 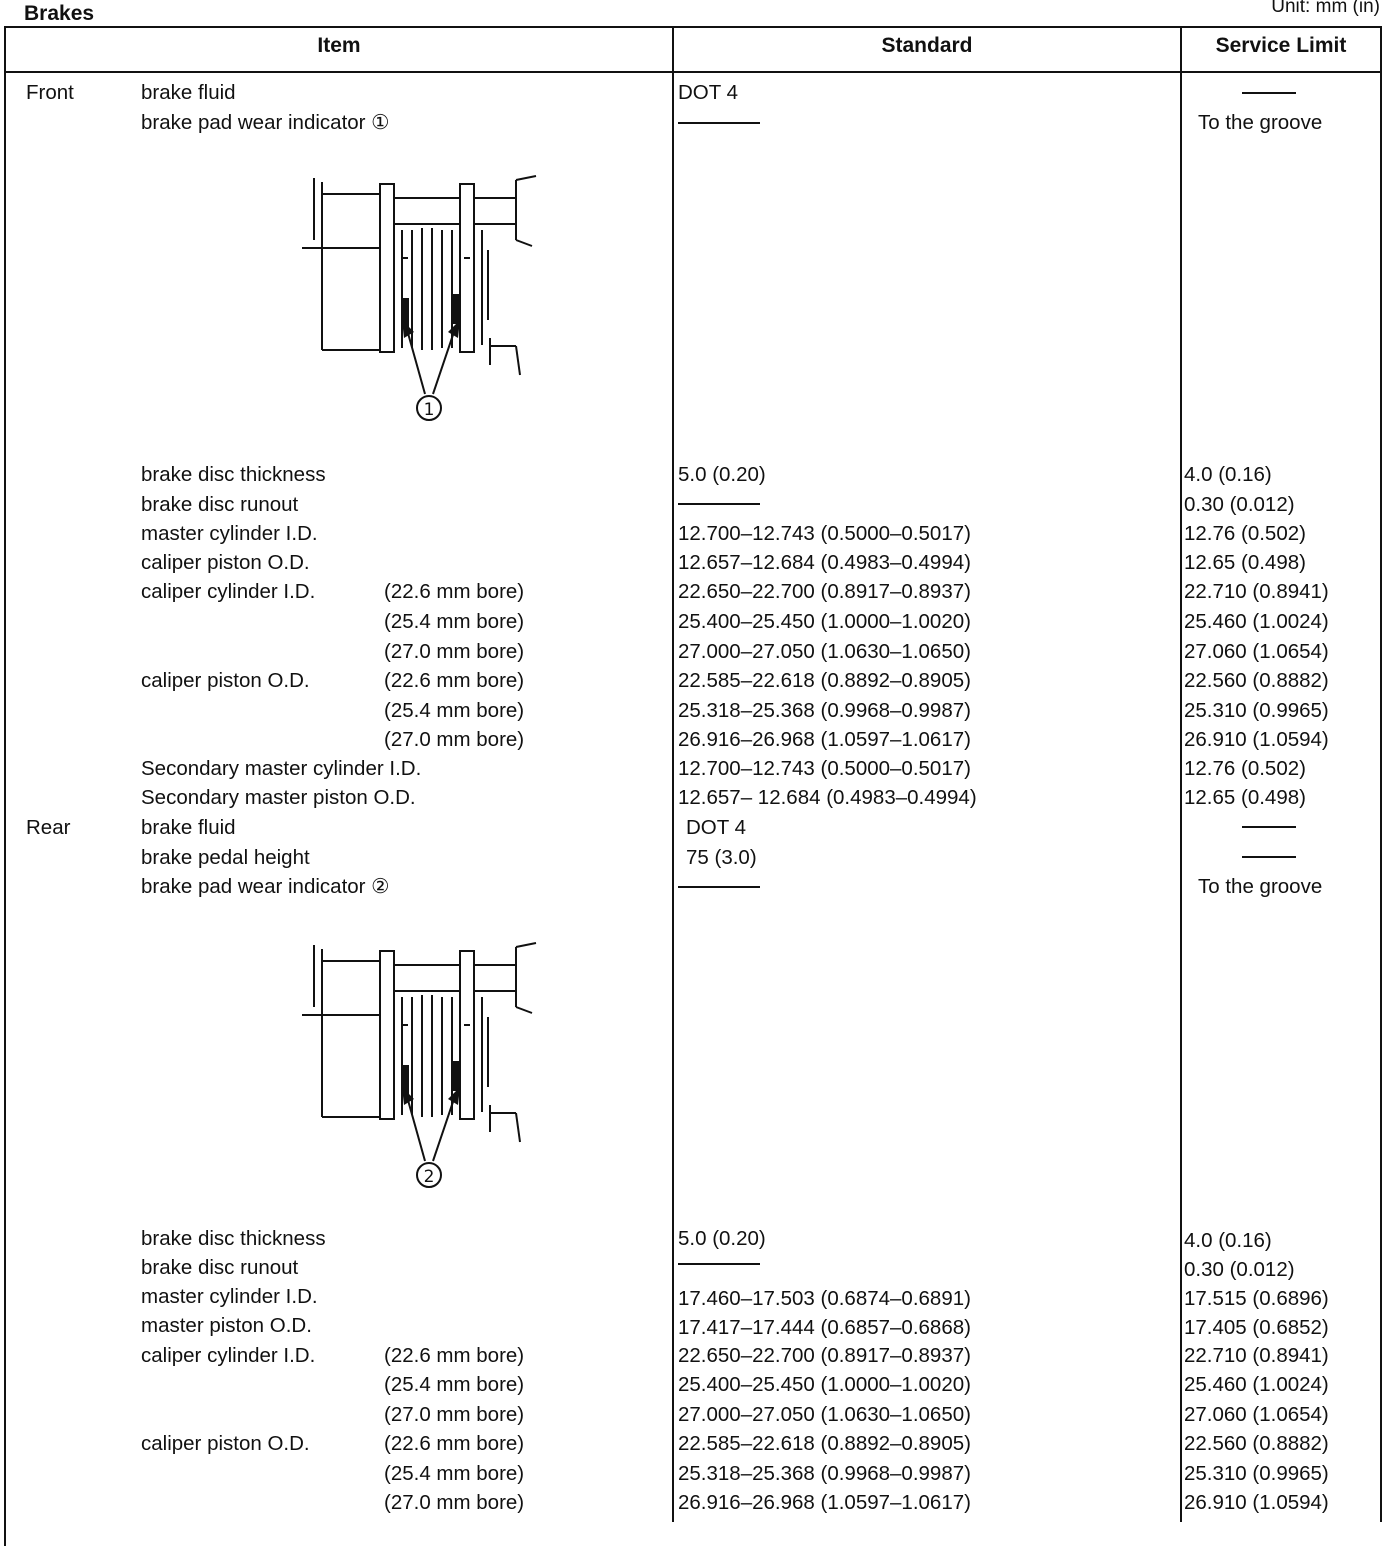 I want to click on std-rear-disc-thickness: 5.0 (0.20), so click(x=722, y=1238).